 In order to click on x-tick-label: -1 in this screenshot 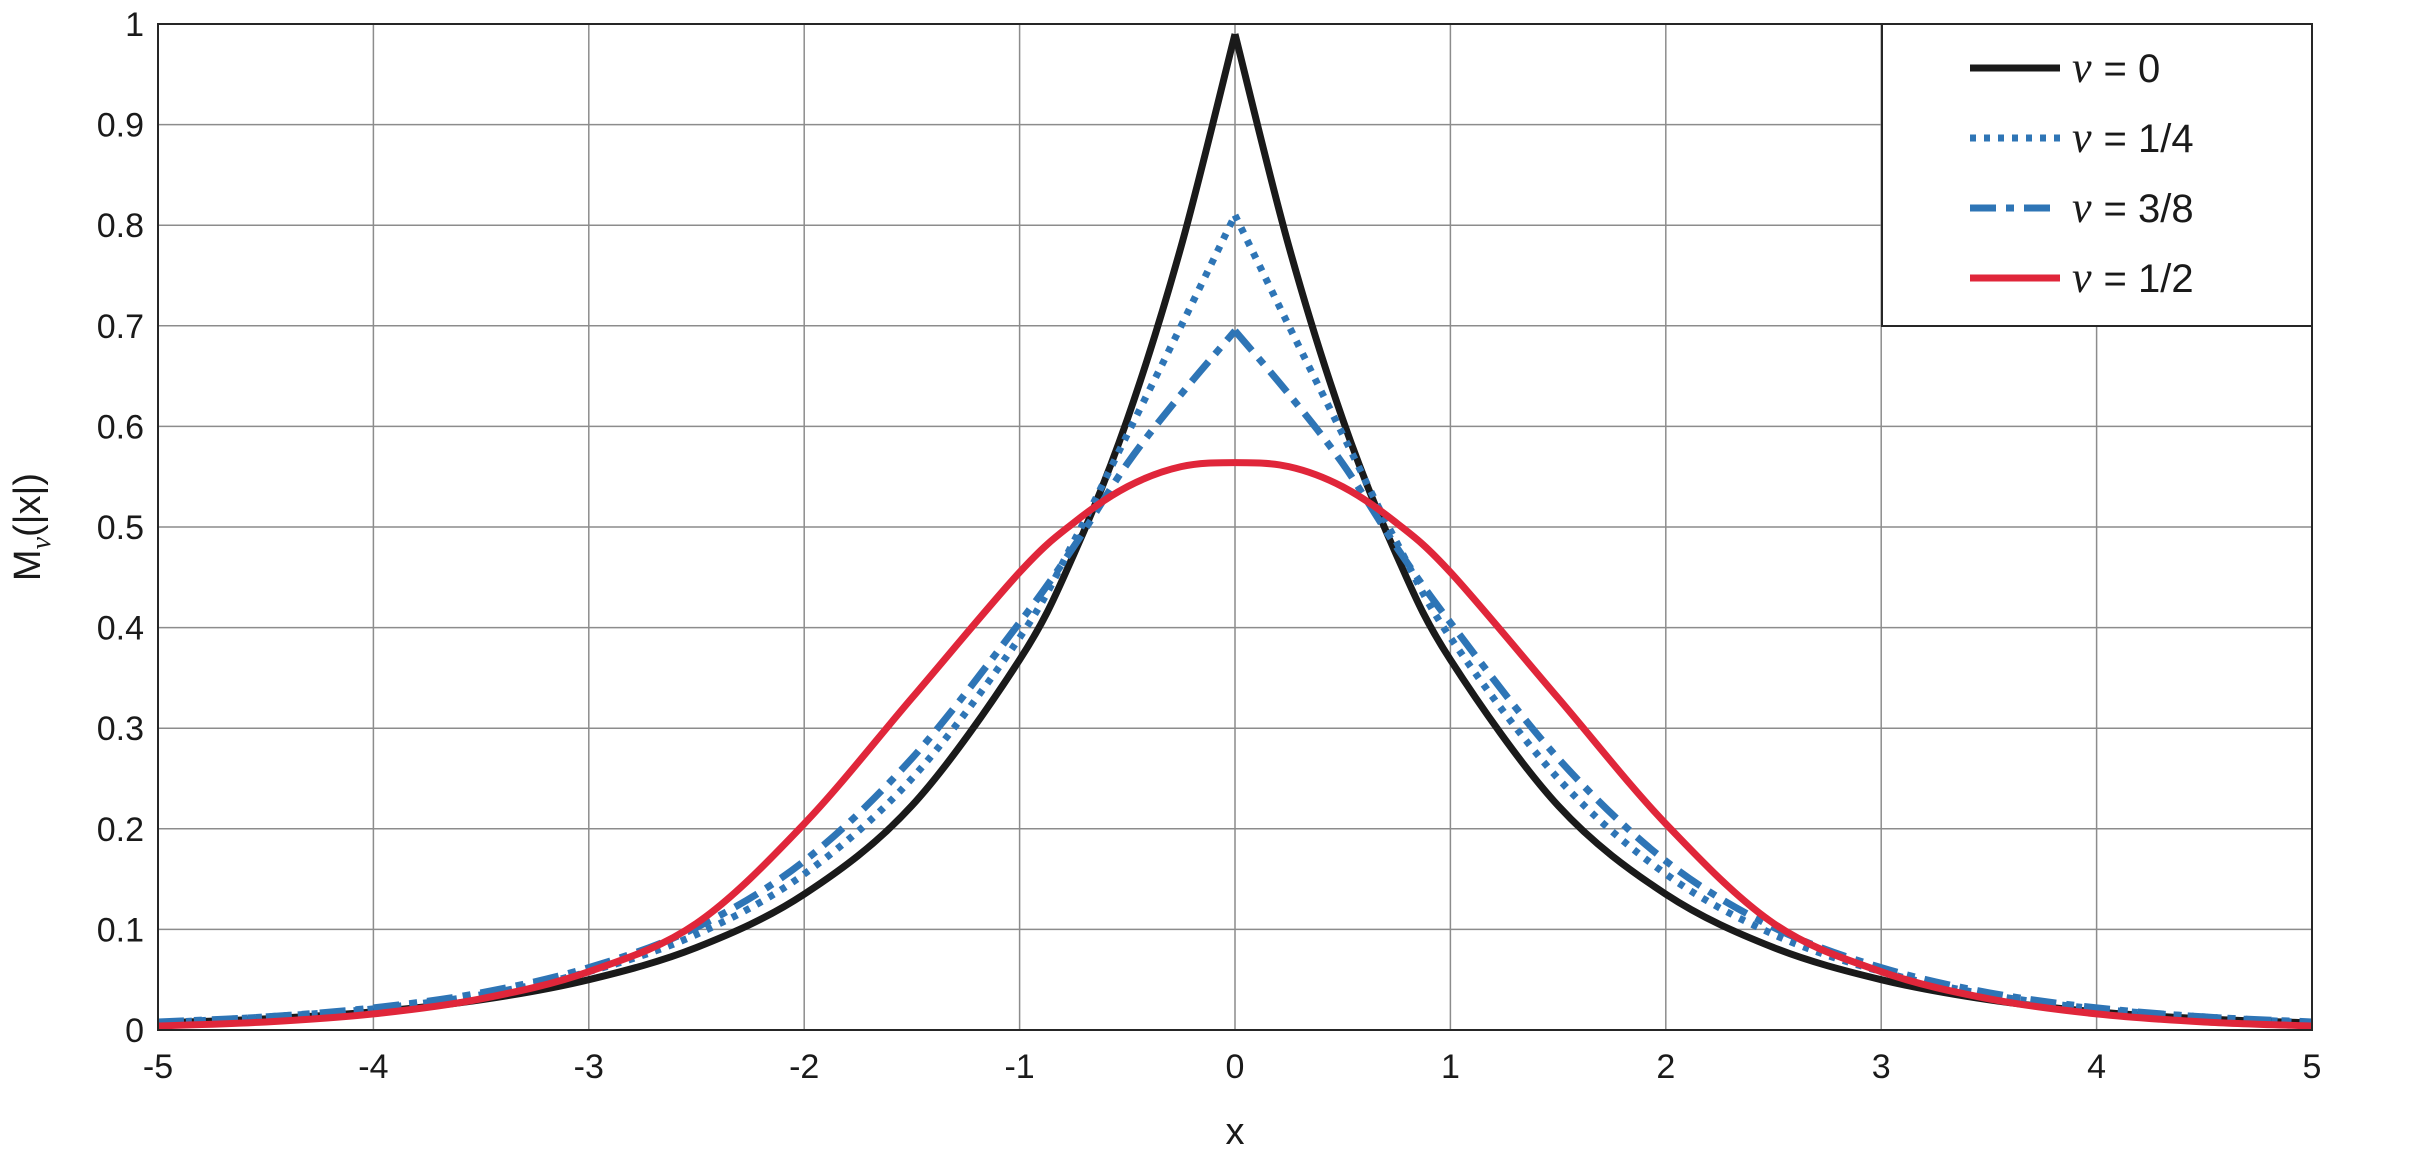, I will do `click(1019, 1067)`.